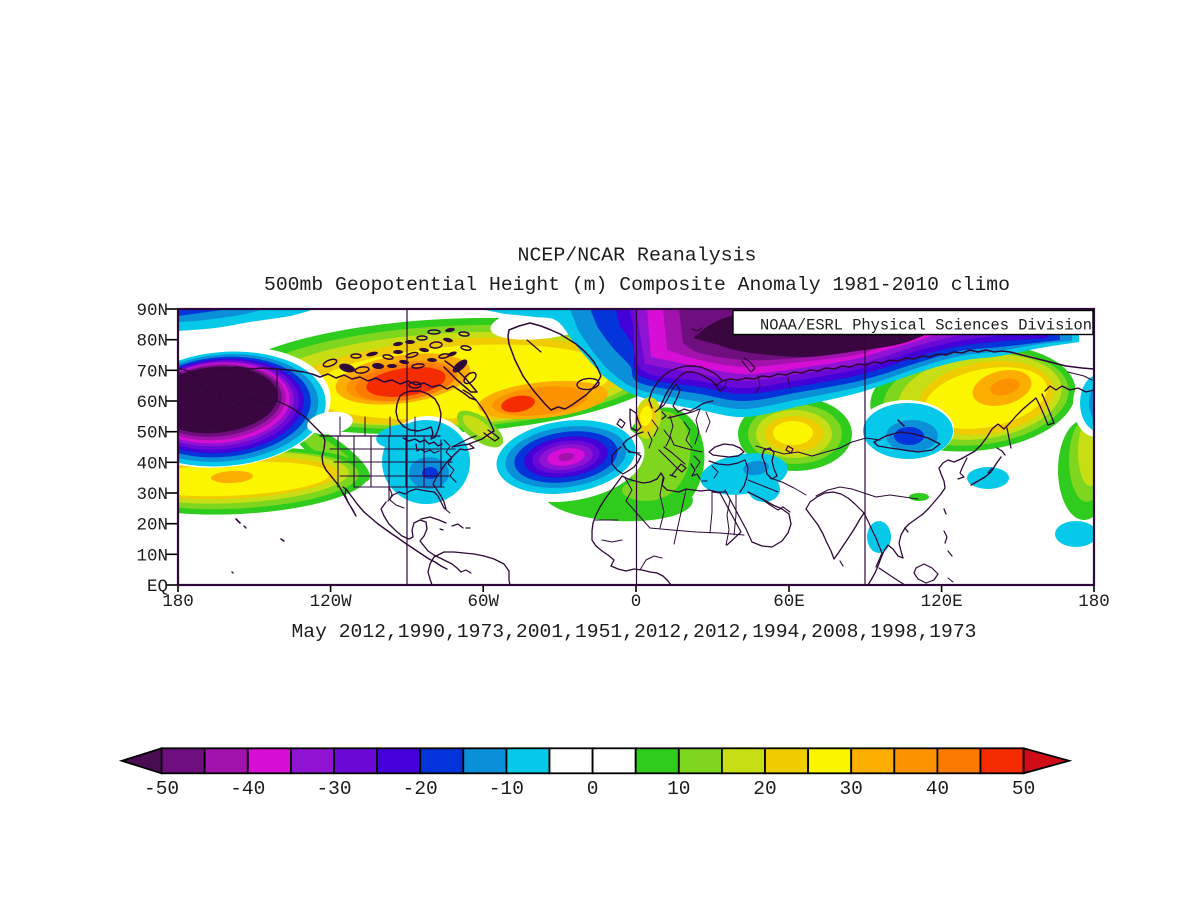 This screenshot has width=1190, height=921. Describe the element at coordinates (764, 789) in the screenshot. I see `svg-text: 20` at that location.